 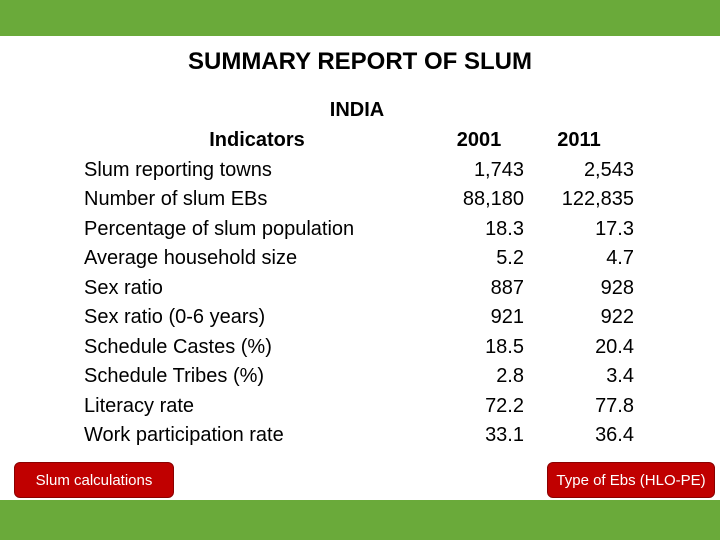 What do you see at coordinates (123, 287) in the screenshot?
I see `cell: Sex ratio` at bounding box center [123, 287].